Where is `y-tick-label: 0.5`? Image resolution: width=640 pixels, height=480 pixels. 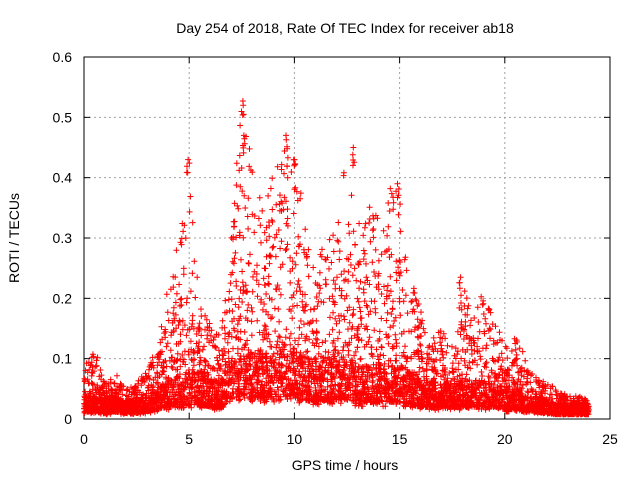 y-tick-label: 0.5 is located at coordinates (63, 117).